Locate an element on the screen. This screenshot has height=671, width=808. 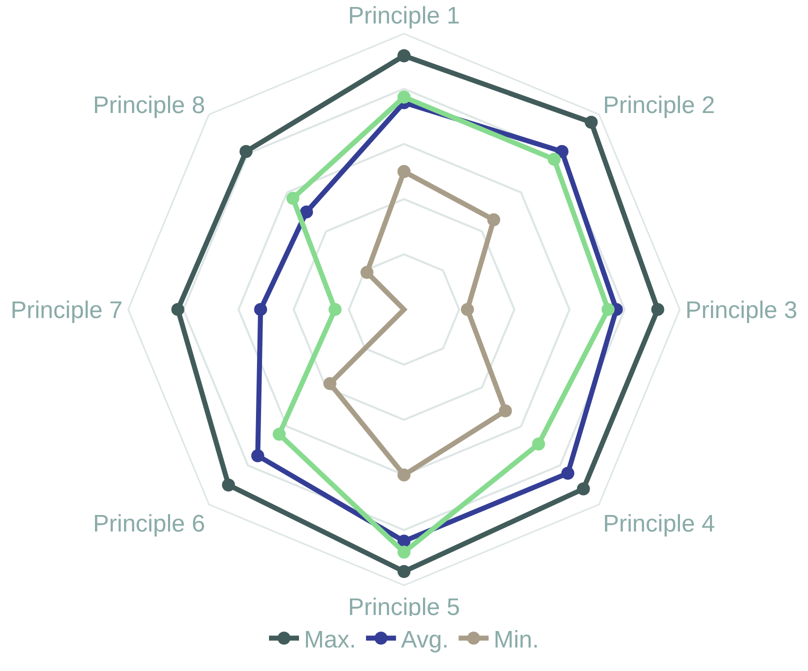
legend-label: Min. is located at coordinates (516, 640).